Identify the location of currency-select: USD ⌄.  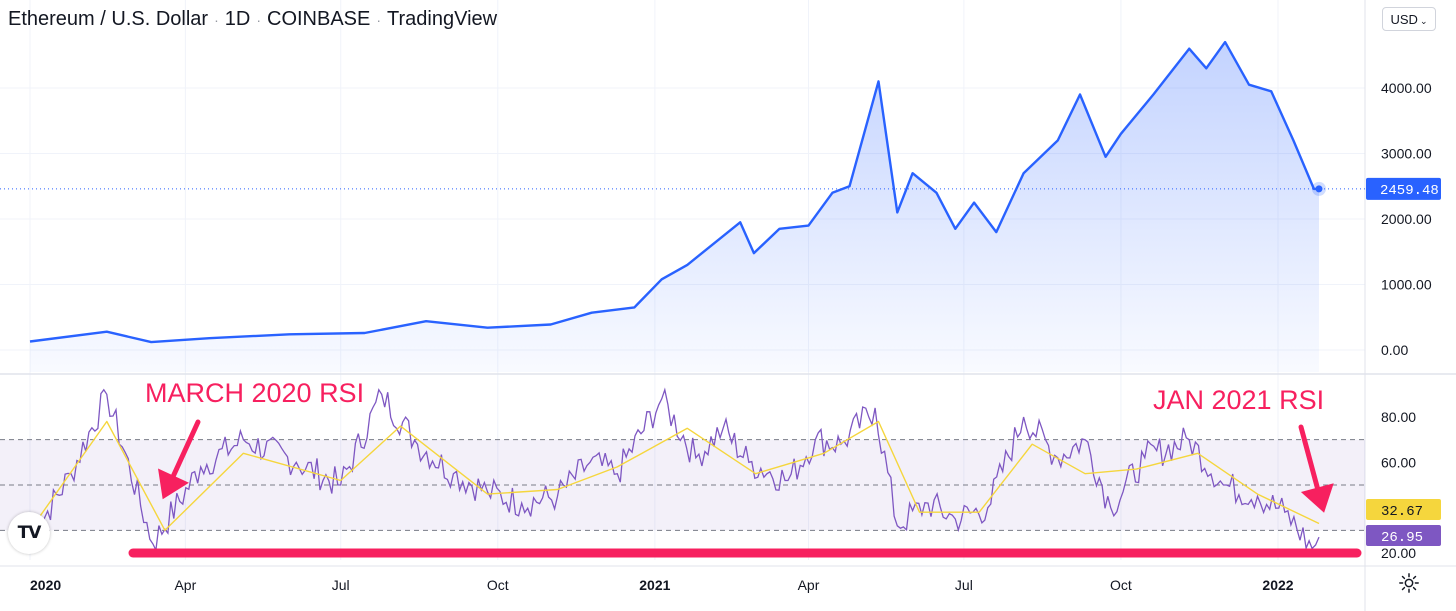
(1409, 19).